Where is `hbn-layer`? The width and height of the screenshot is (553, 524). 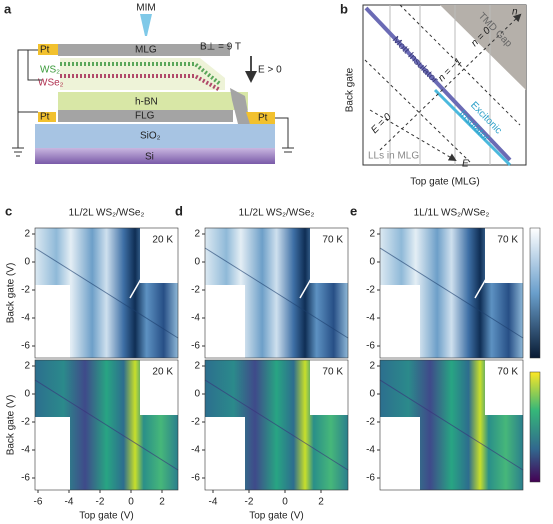 hbn-layer is located at coordinates (153, 101).